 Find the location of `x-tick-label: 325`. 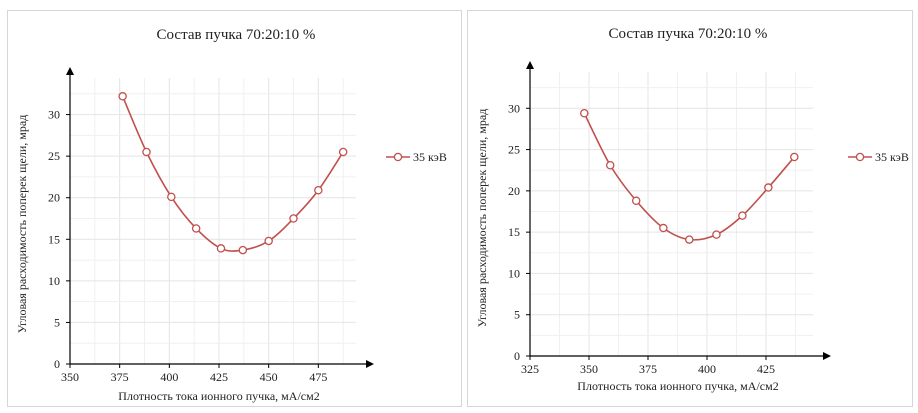

x-tick-label: 325 is located at coordinates (530, 369).